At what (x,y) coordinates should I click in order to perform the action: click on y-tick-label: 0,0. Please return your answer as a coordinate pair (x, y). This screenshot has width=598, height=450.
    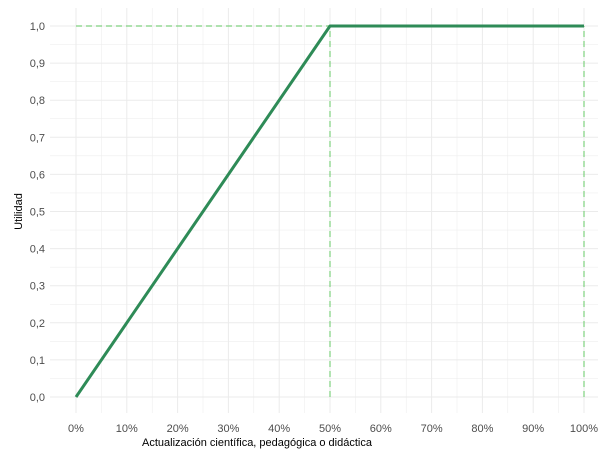
    Looking at the image, I should click on (37, 398).